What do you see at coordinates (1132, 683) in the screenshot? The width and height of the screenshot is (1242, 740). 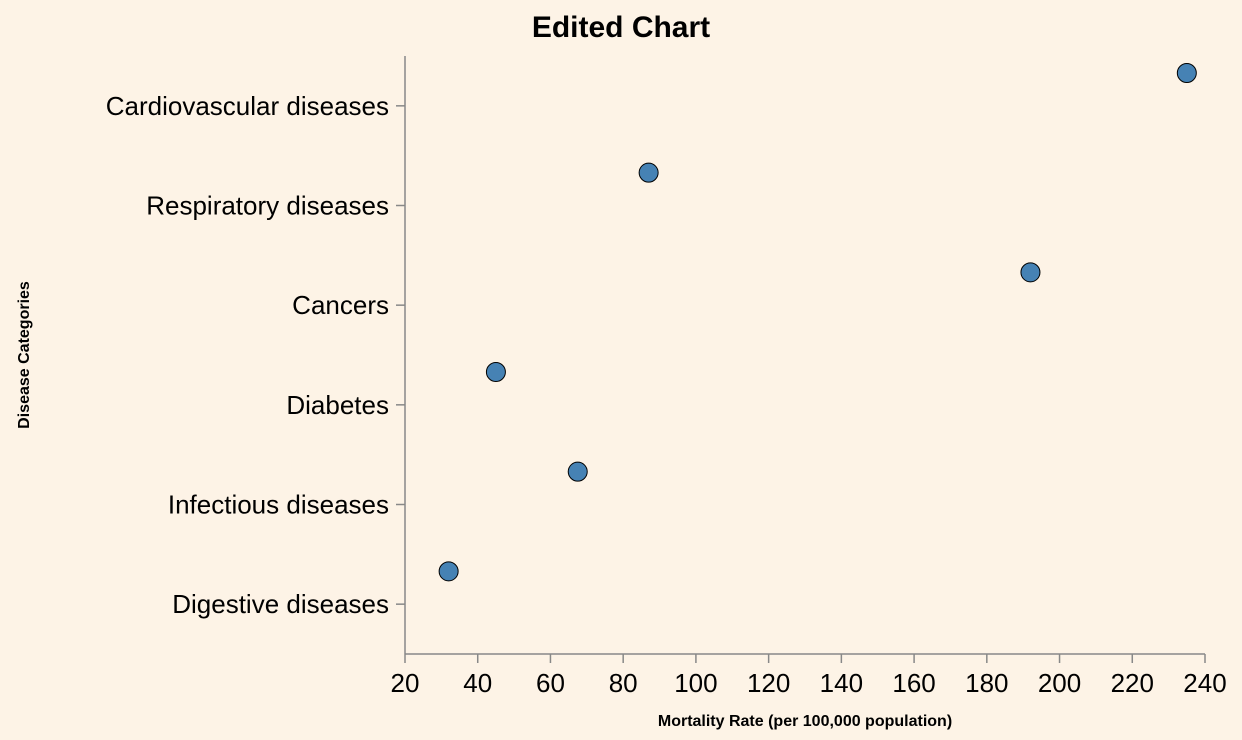 I see `x-tick-label-10: 220` at bounding box center [1132, 683].